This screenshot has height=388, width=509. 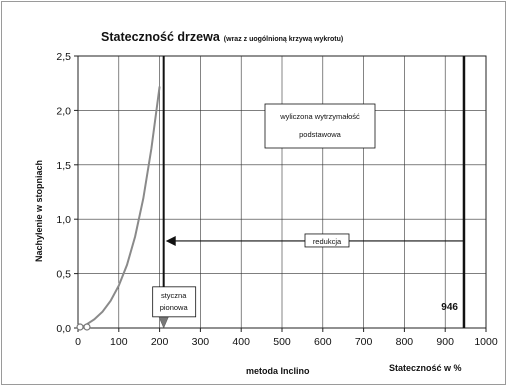 I want to click on x-tick-label: 900, so click(x=445, y=342).